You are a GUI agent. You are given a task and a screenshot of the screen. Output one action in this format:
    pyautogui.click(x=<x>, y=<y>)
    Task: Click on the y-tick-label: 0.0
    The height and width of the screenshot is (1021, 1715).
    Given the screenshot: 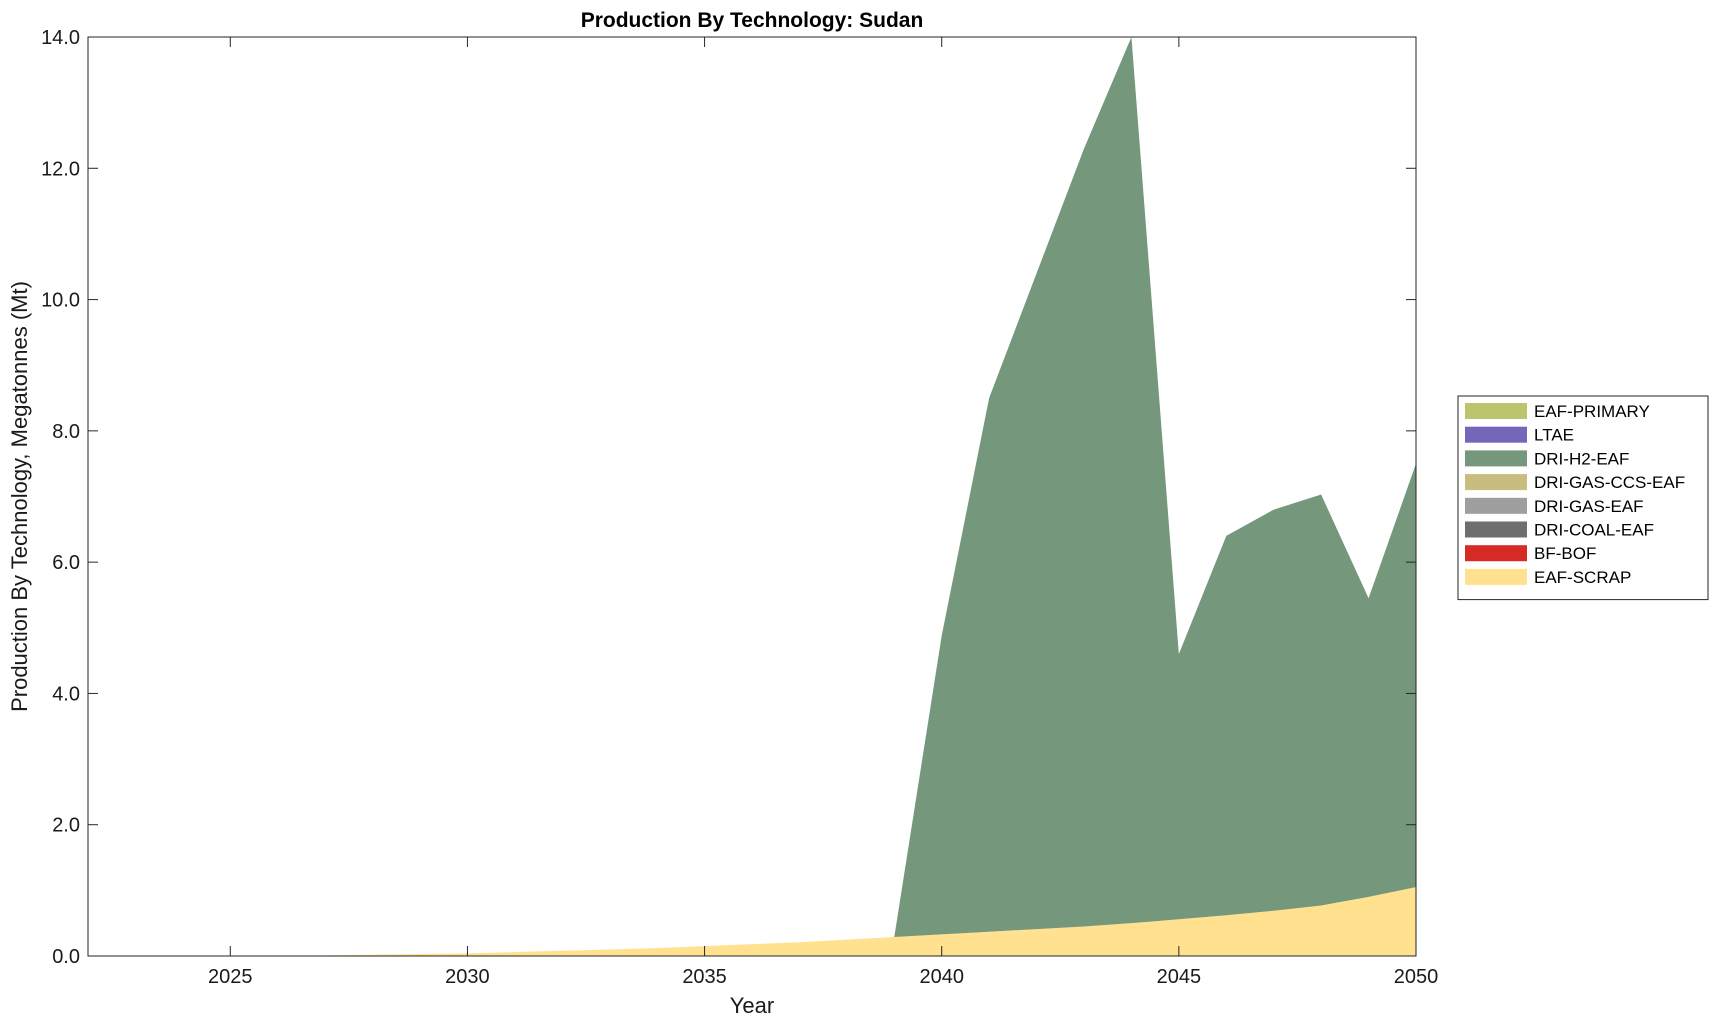 What is the action you would take?
    pyautogui.click(x=66, y=957)
    